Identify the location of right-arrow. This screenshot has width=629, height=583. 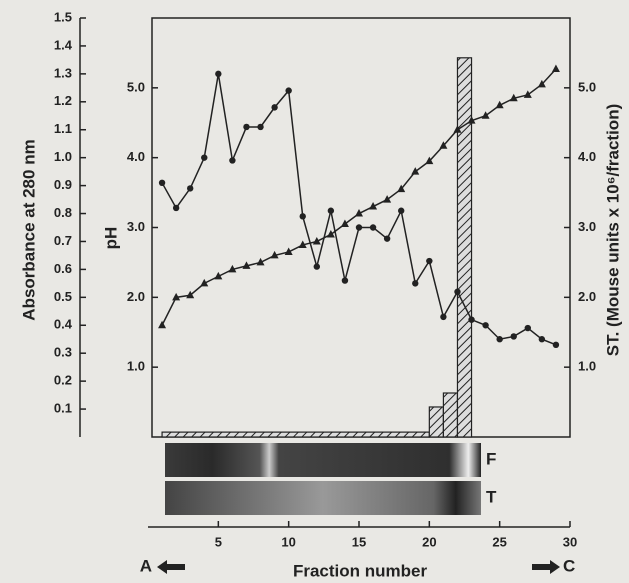
(546, 567).